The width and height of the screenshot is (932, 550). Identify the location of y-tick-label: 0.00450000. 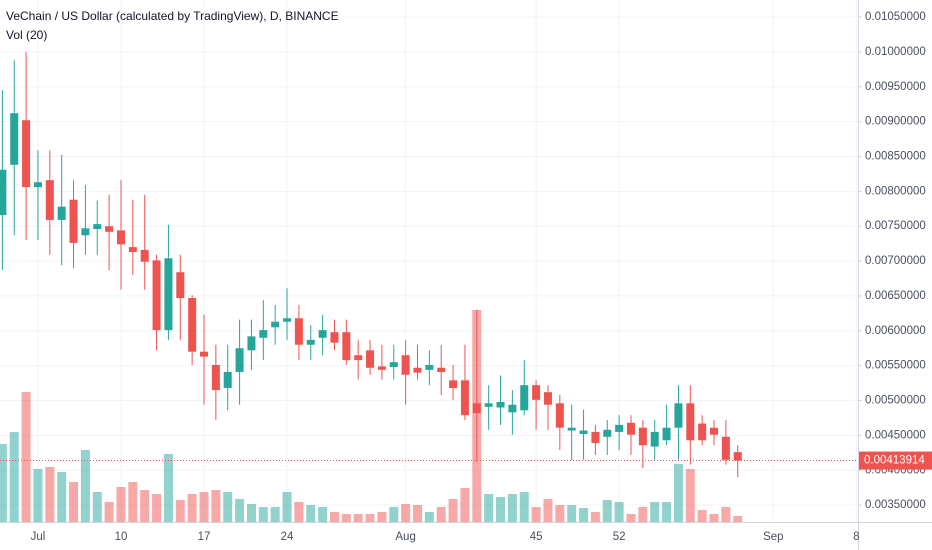
(895, 435).